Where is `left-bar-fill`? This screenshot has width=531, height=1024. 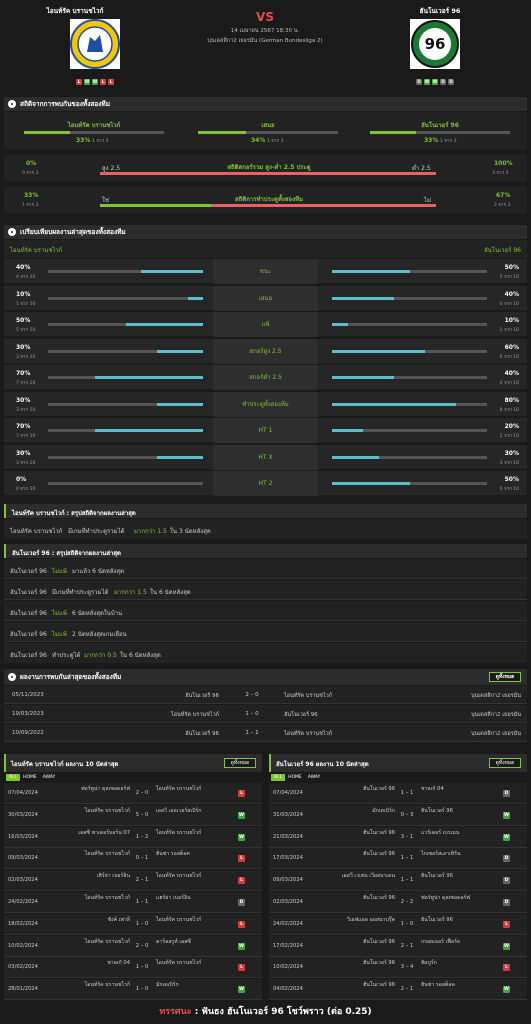
left-bar-fill is located at coordinates (179, 457).